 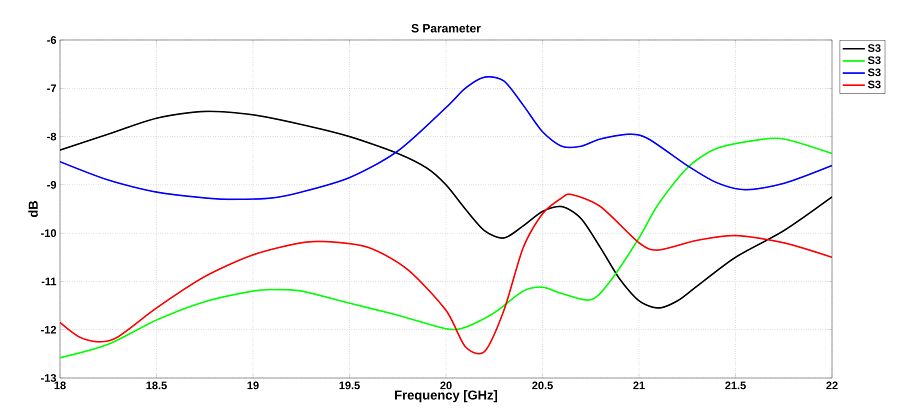 What do you see at coordinates (350, 386) in the screenshot?
I see `x-tick-label: 19.5` at bounding box center [350, 386].